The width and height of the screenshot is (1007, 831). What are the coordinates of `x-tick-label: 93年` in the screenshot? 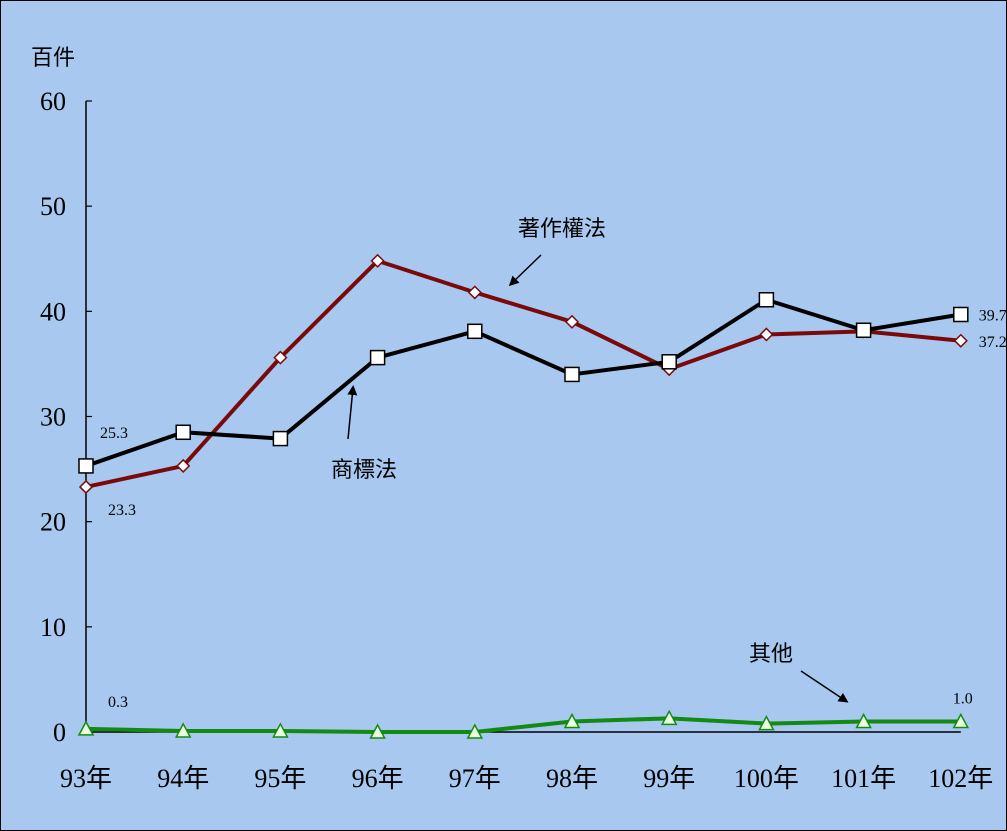 It's located at (86, 778).